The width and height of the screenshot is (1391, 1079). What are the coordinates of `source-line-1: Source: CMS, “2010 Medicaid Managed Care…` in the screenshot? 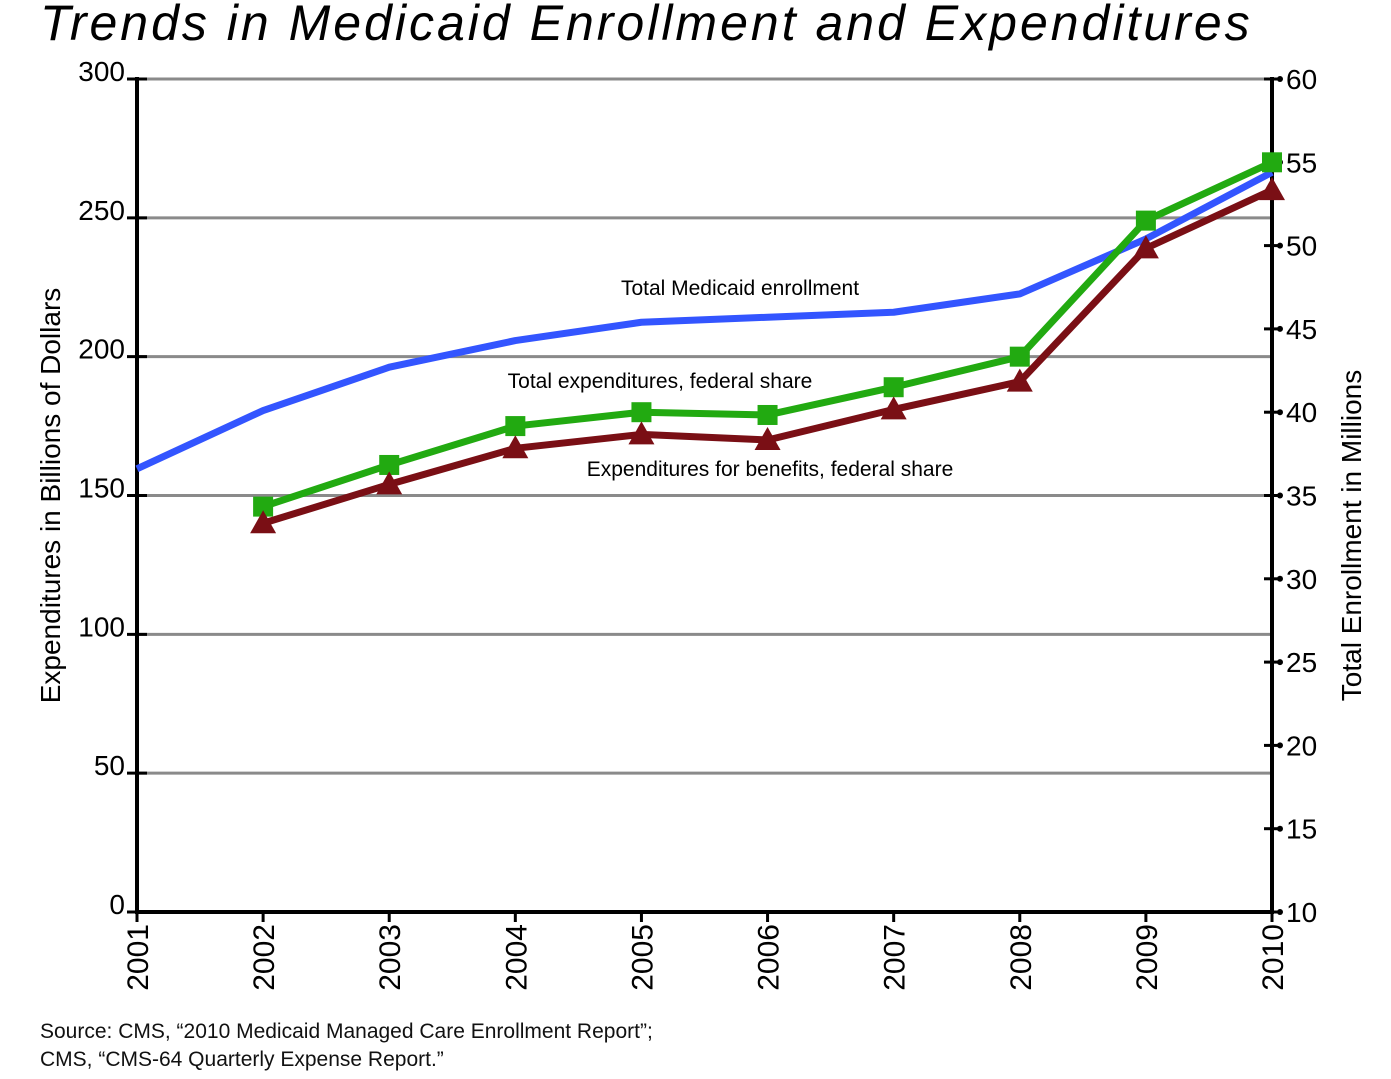 It's located at (346, 1031).